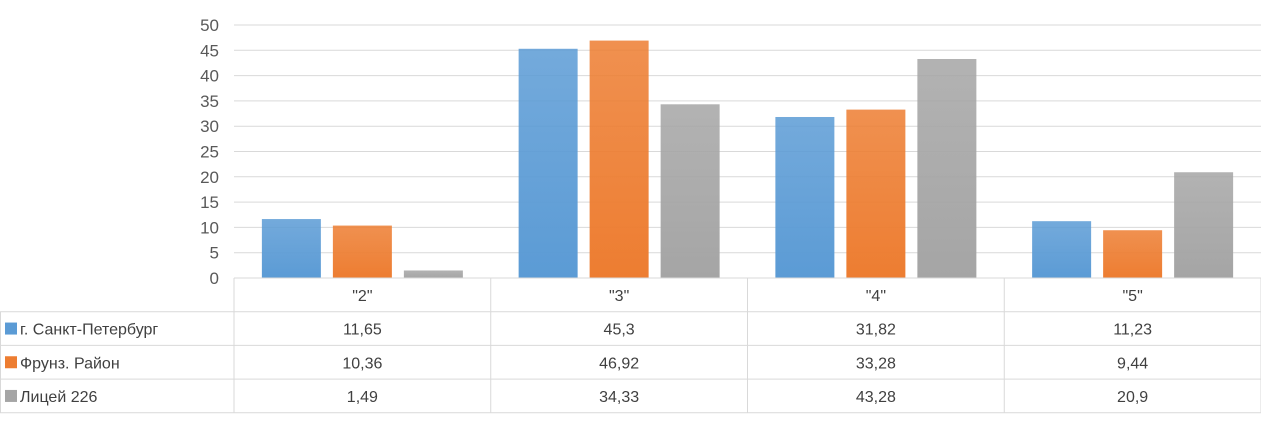  I want to click on data-label: 46,92, so click(619, 363).